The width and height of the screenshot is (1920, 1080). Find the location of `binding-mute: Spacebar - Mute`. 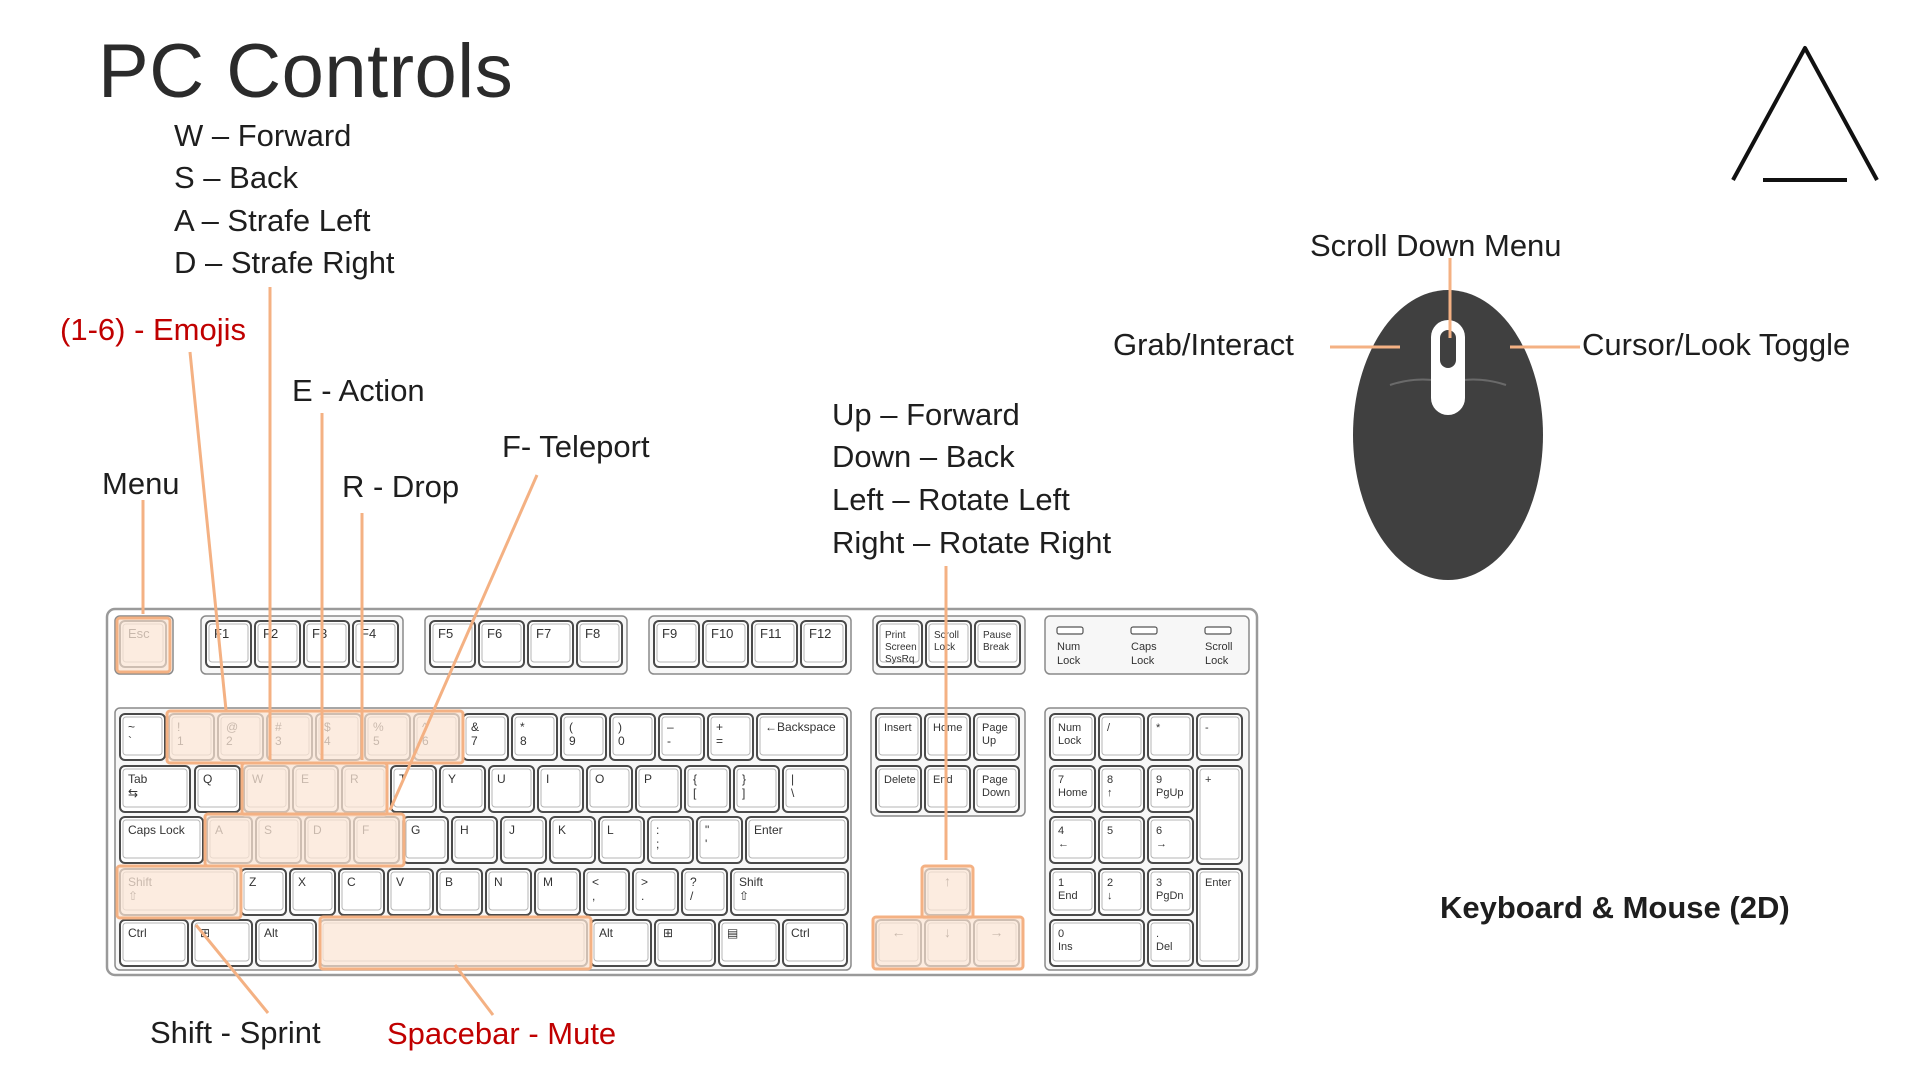

binding-mute: Spacebar - Mute is located at coordinates (502, 1033).